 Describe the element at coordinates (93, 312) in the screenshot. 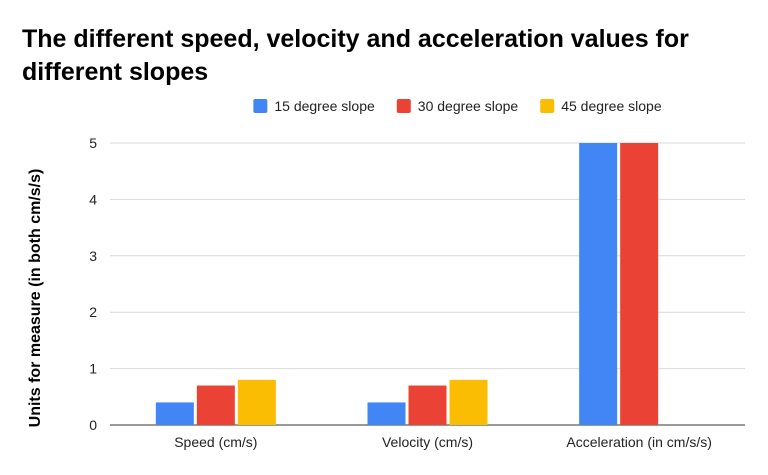

I see `y-tick-label: 2` at that location.